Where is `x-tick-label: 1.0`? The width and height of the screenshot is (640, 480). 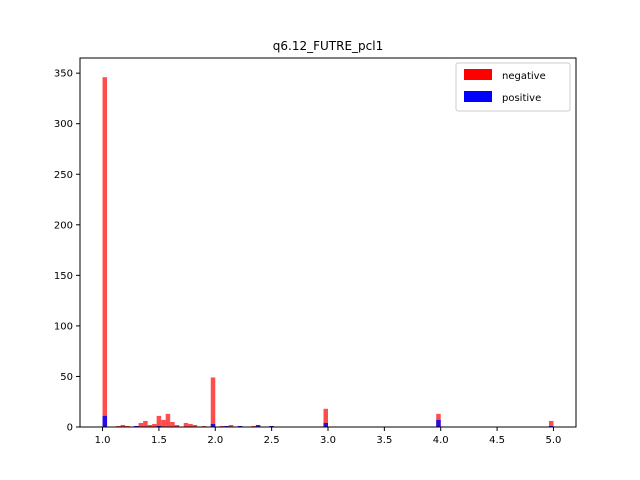 x-tick-label: 1.0 is located at coordinates (103, 440).